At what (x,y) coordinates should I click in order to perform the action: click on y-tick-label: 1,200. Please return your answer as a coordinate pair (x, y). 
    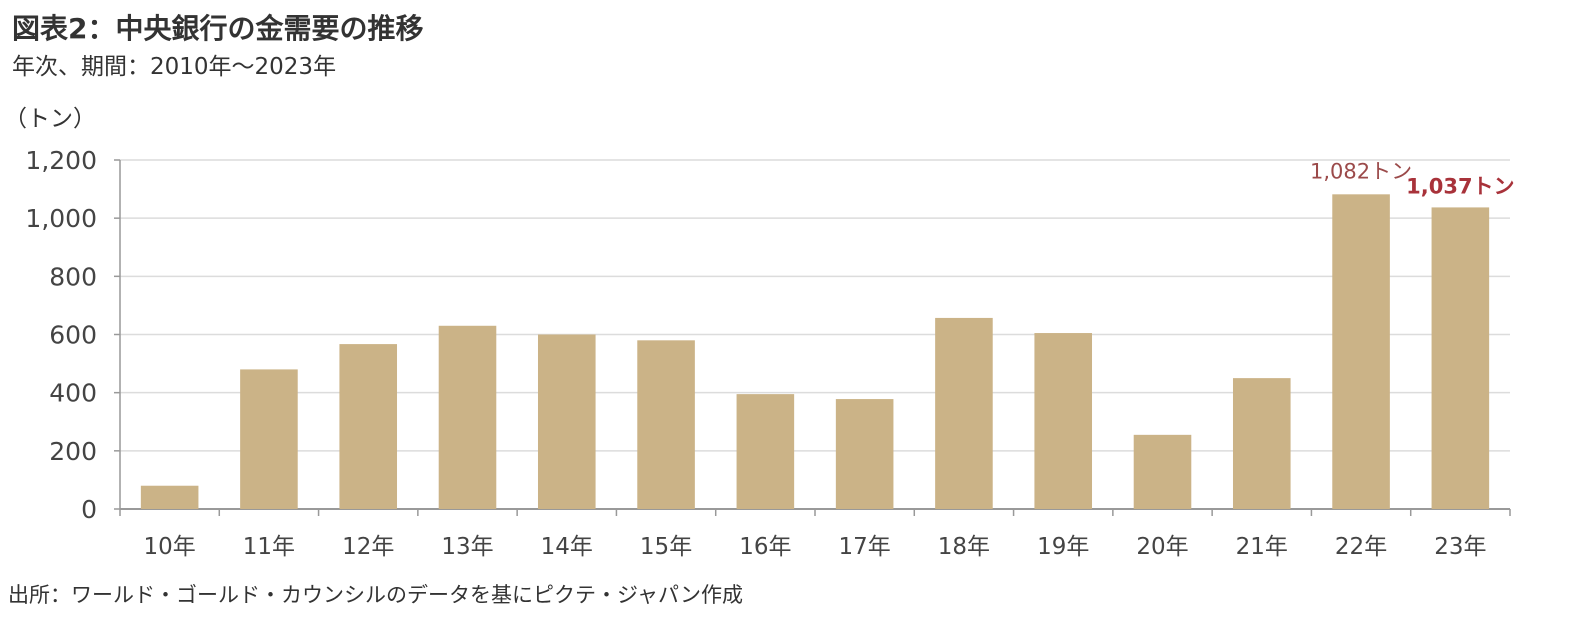
    Looking at the image, I should click on (61, 160).